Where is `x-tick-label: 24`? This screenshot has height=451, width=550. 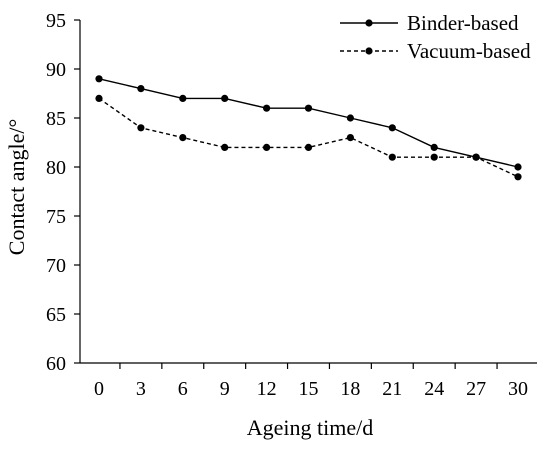
x-tick-label: 24 is located at coordinates (434, 389).